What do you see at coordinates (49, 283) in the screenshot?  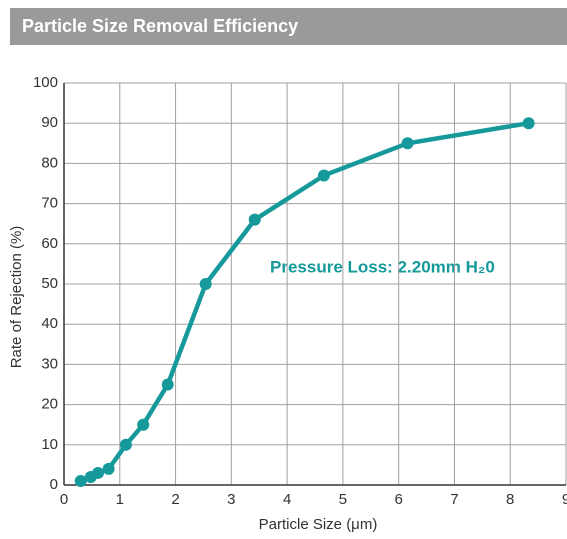 I see `y-tick-label: 50` at bounding box center [49, 283].